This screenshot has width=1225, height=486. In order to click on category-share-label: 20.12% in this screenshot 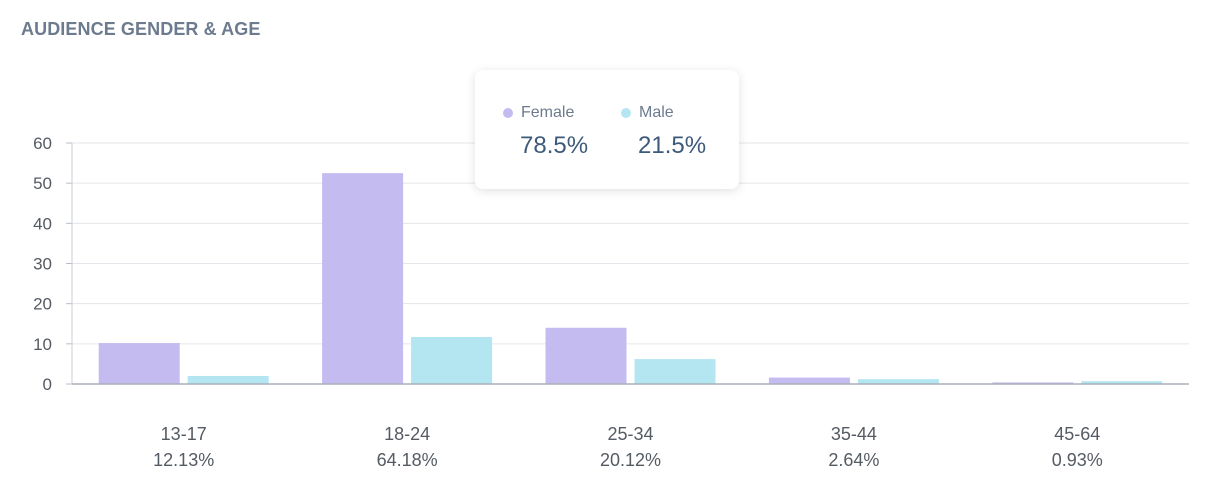, I will do `click(630, 460)`.